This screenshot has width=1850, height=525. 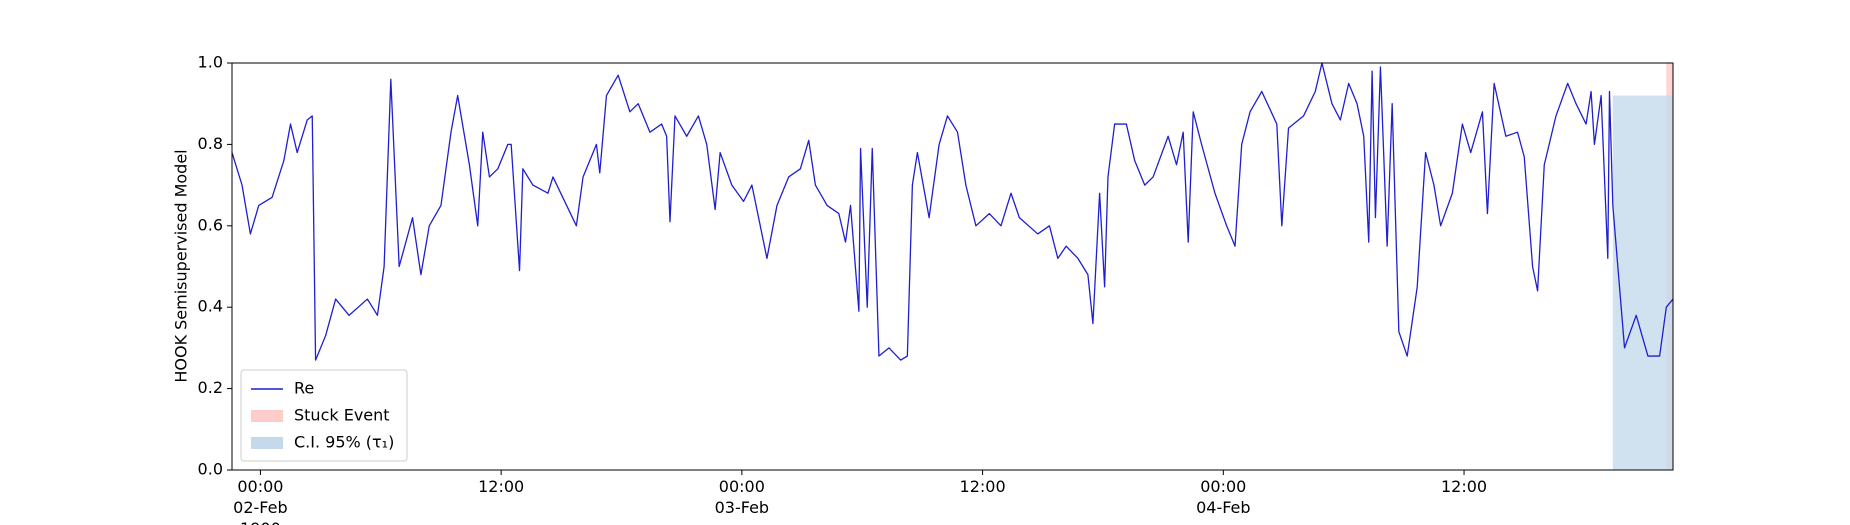 What do you see at coordinates (210, 62) in the screenshot?
I see `y-tick-label: 1.0` at bounding box center [210, 62].